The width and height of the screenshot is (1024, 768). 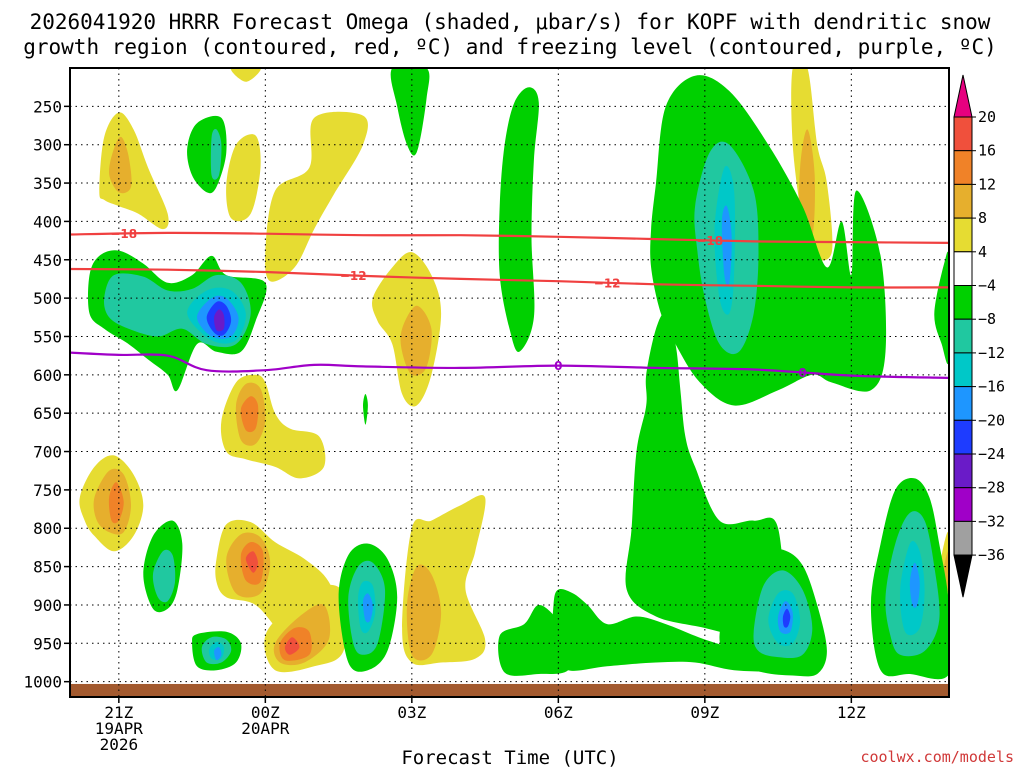 What do you see at coordinates (987, 151) in the screenshot?
I see `colorbar-label: 16` at bounding box center [987, 151].